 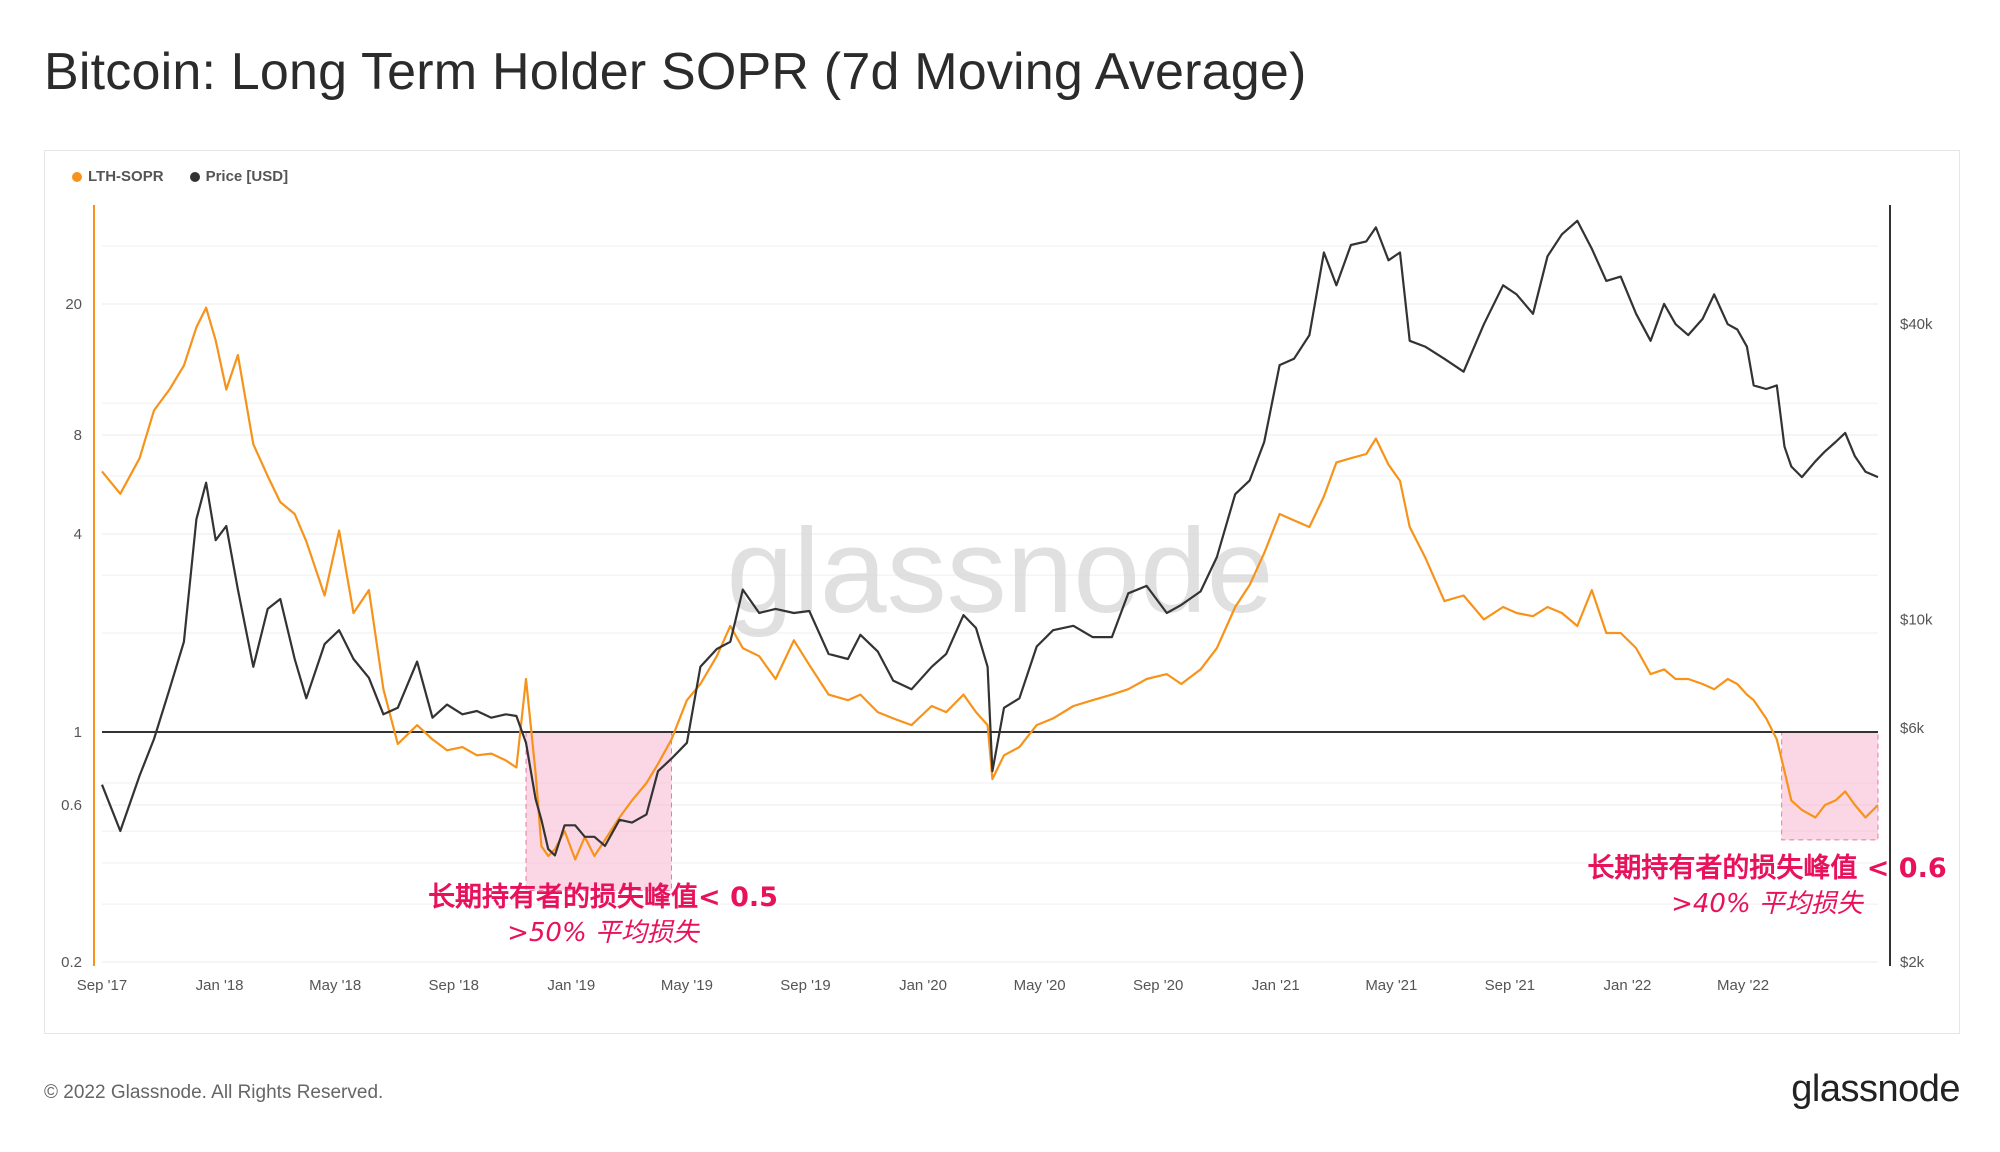 What do you see at coordinates (1040, 985) in the screenshot?
I see `x-tick-8: May '20` at bounding box center [1040, 985].